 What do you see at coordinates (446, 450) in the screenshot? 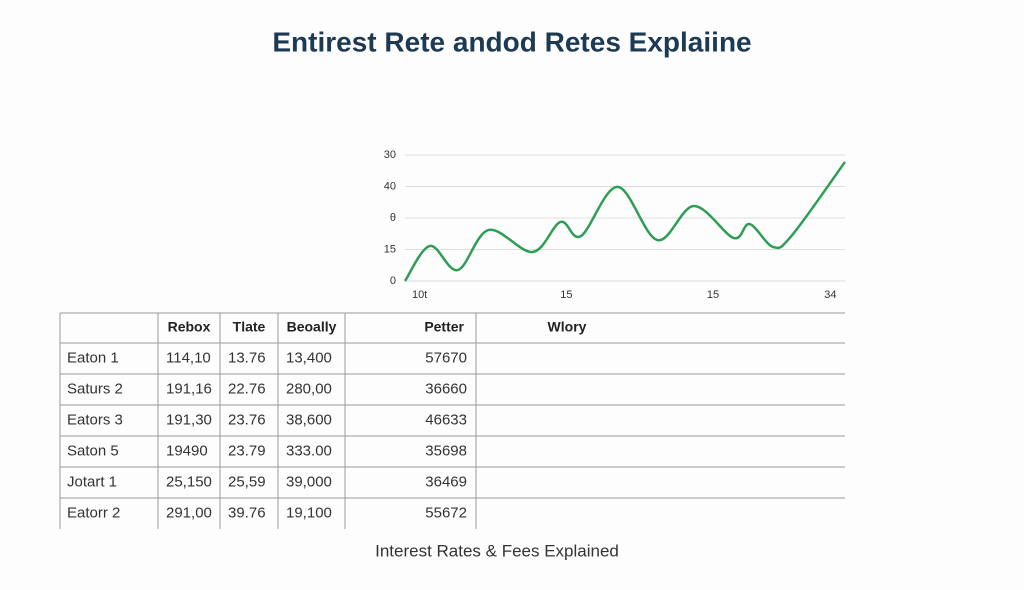
I see `table-cell: 35698` at bounding box center [446, 450].